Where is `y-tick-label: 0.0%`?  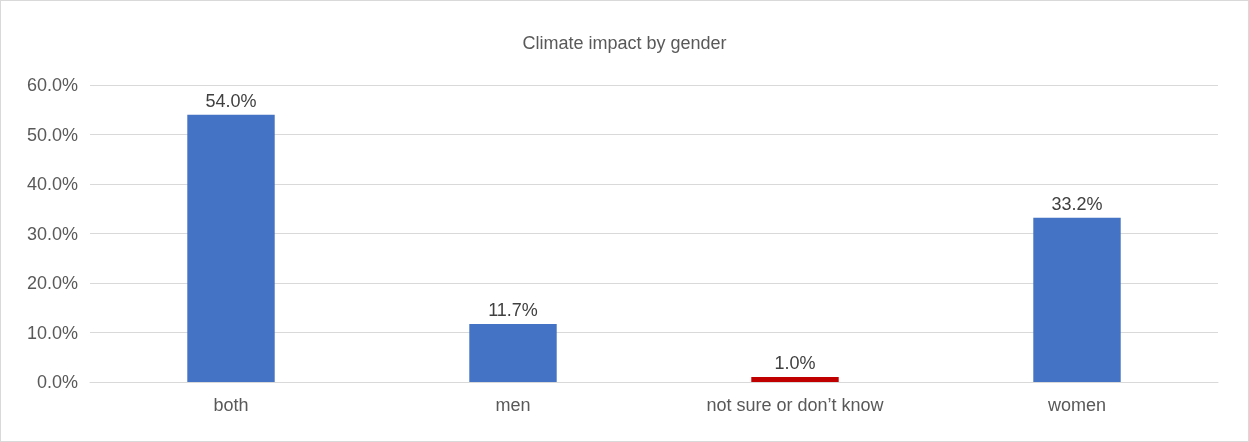 y-tick-label: 0.0% is located at coordinates (57, 382).